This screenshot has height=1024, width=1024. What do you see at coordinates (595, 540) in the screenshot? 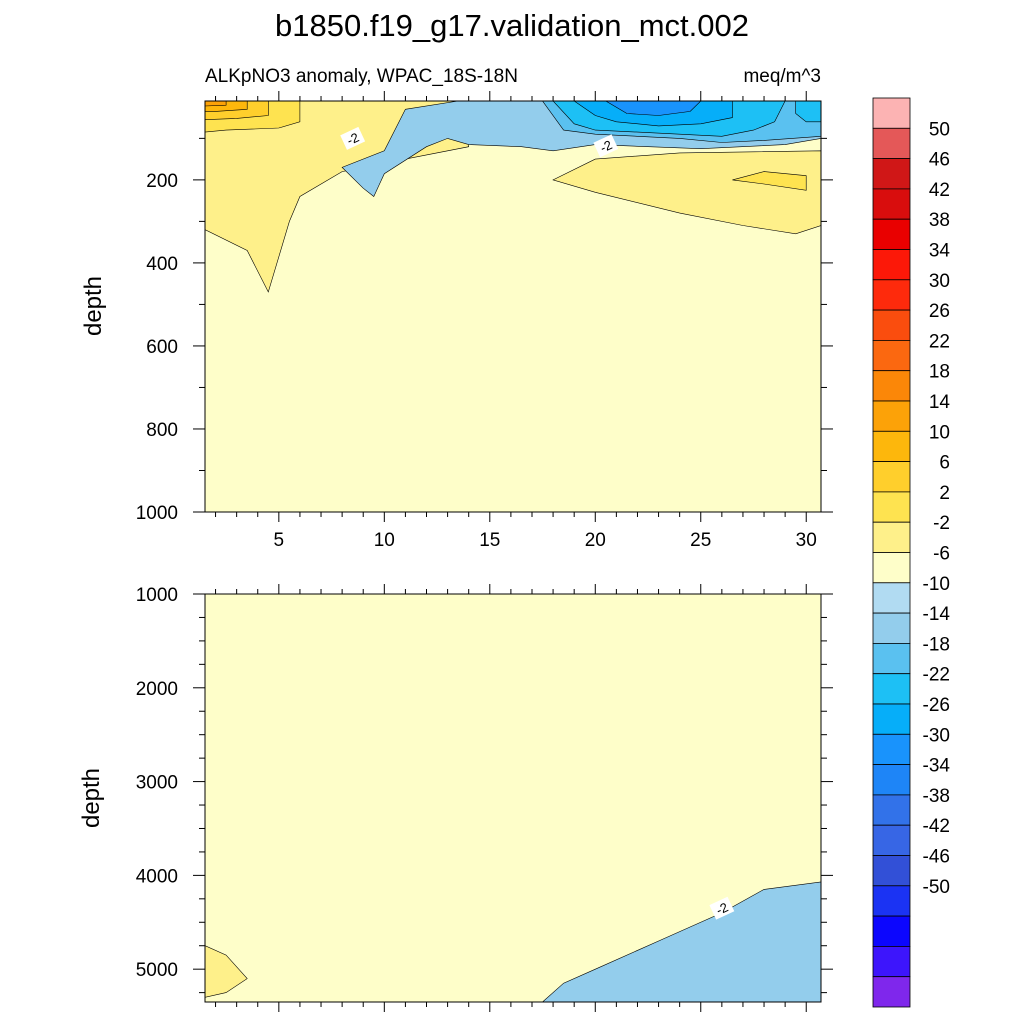
I see `x-tick-label: 20` at bounding box center [595, 540].